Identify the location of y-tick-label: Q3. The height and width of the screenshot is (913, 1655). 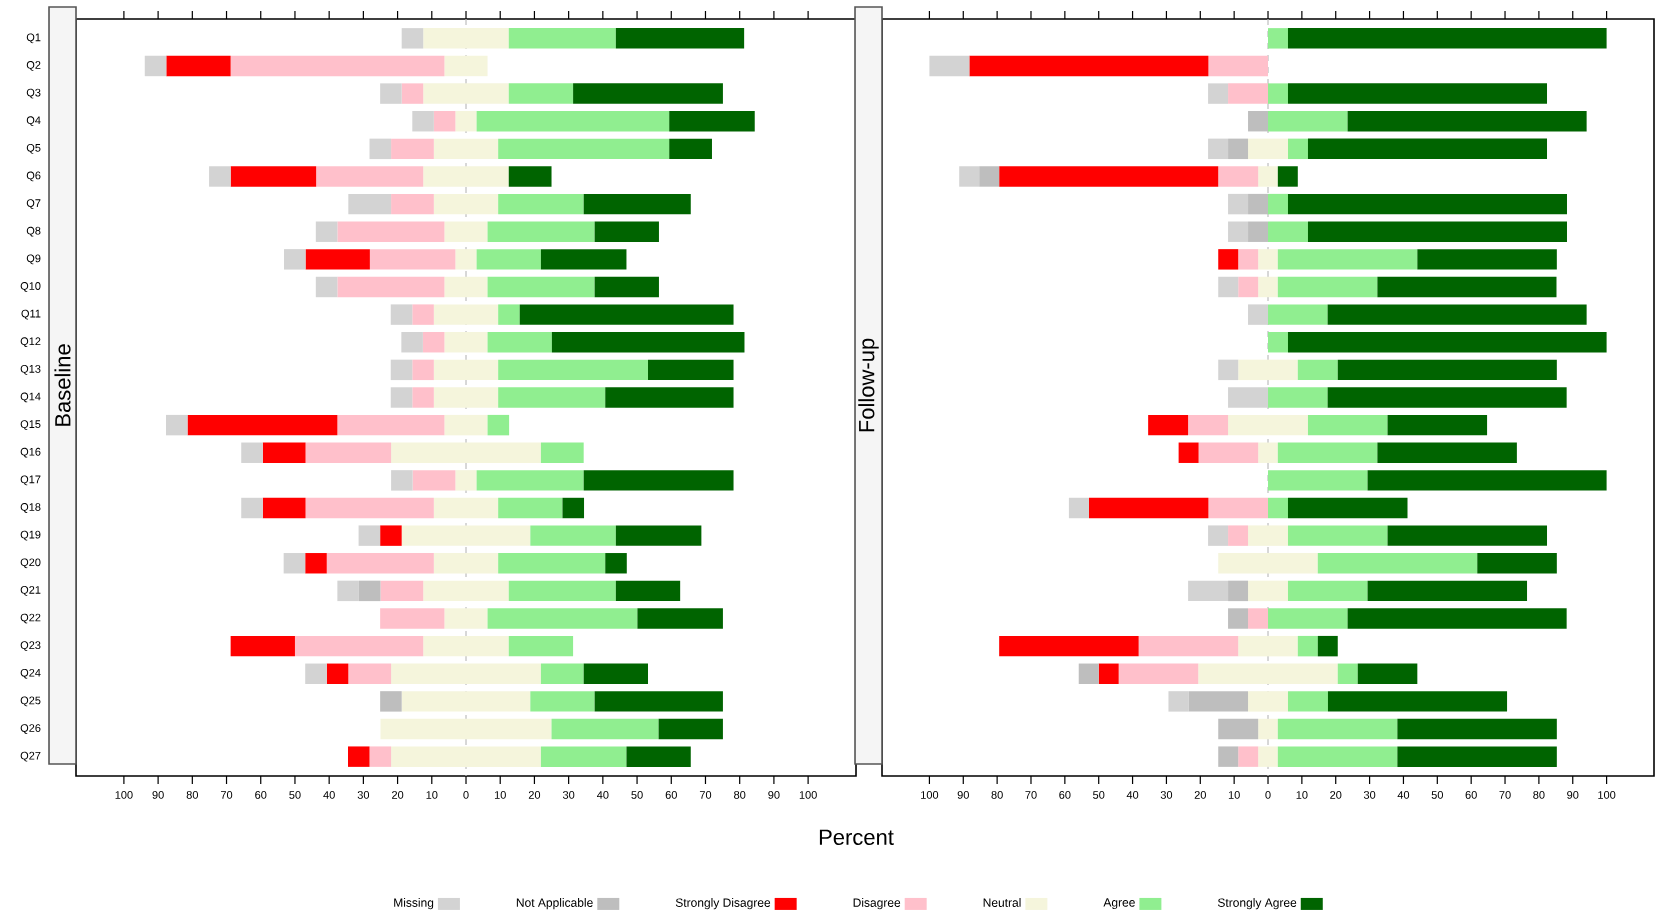
(33, 93).